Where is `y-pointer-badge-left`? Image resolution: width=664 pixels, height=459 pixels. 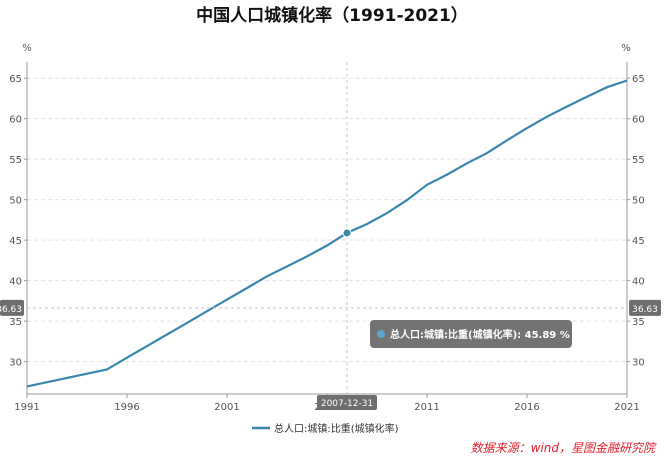 y-pointer-badge-left is located at coordinates (12, 307).